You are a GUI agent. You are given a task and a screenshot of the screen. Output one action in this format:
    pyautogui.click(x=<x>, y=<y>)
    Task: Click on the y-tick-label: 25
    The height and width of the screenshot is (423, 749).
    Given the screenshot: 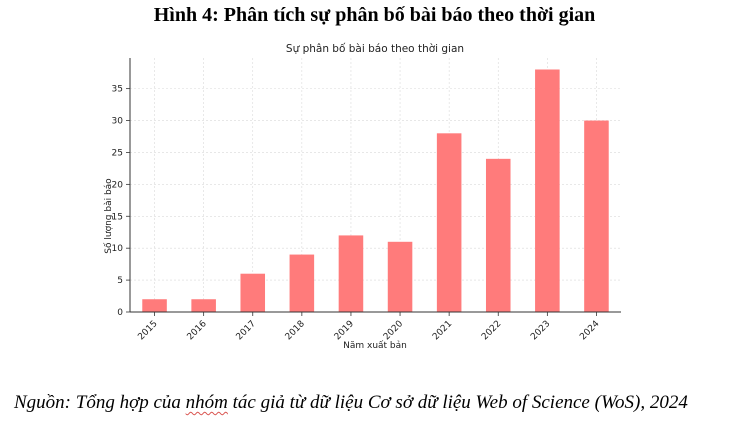 What is the action you would take?
    pyautogui.click(x=117, y=153)
    